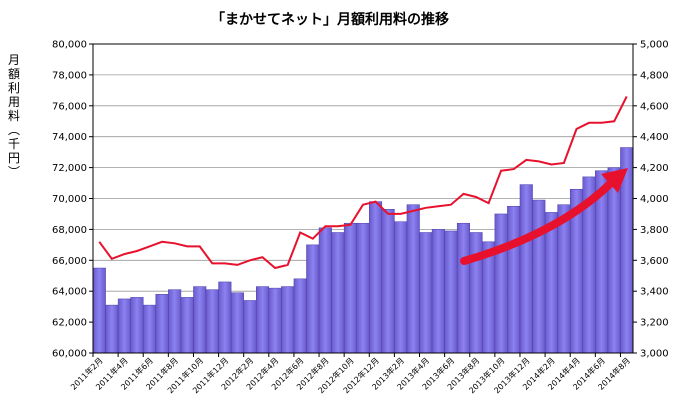  I want to click on y-left-tick-label: 70,000, so click(69, 199).